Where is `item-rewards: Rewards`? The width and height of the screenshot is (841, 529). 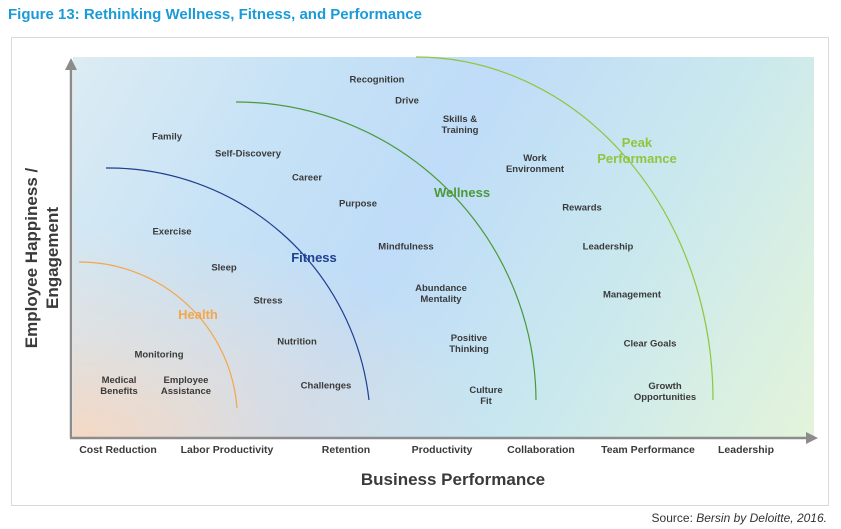
item-rewards: Rewards is located at coordinates (582, 208).